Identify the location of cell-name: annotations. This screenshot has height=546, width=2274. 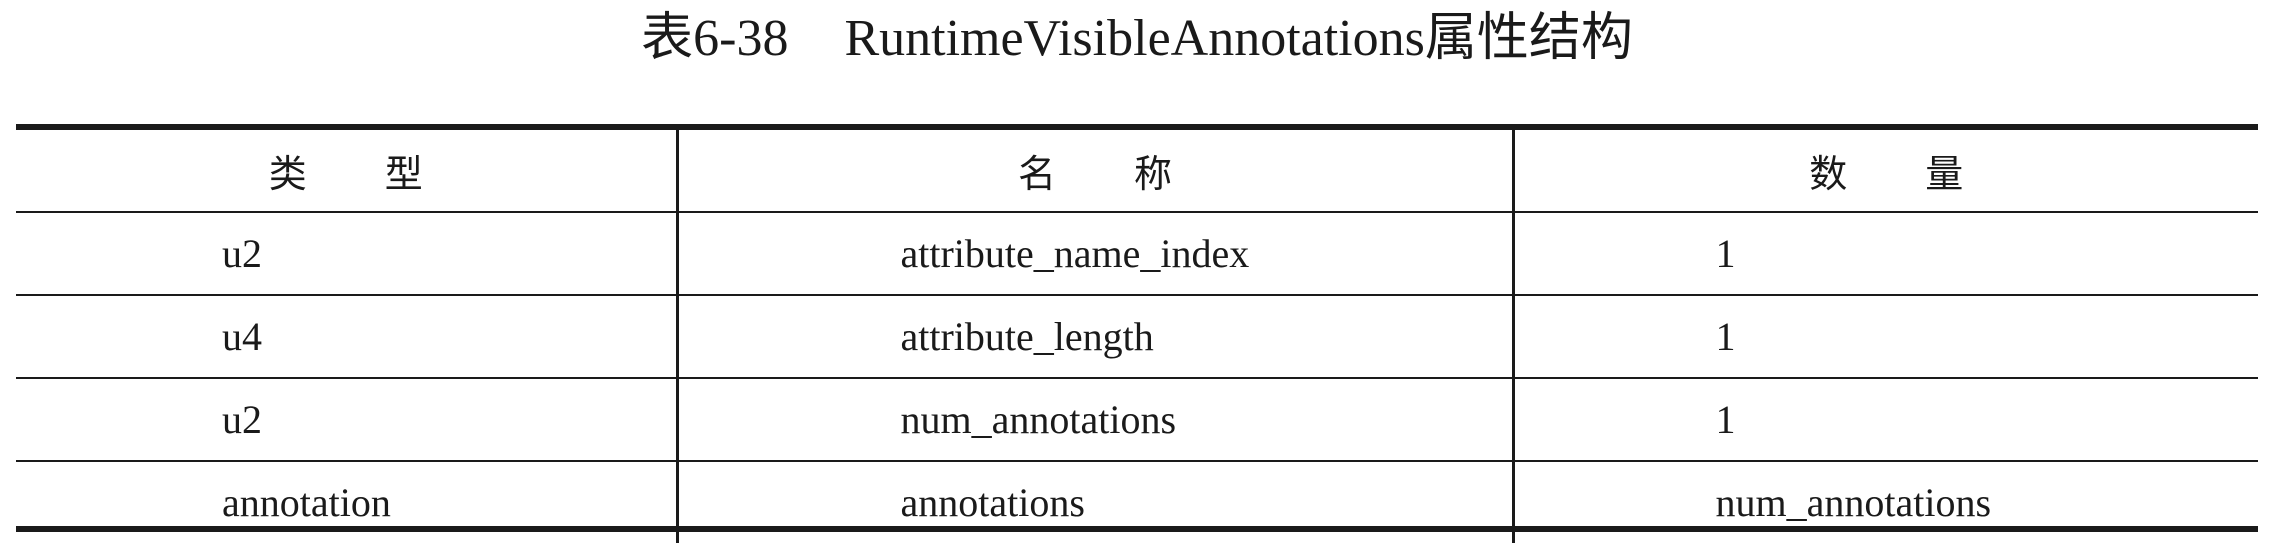
(1094, 501).